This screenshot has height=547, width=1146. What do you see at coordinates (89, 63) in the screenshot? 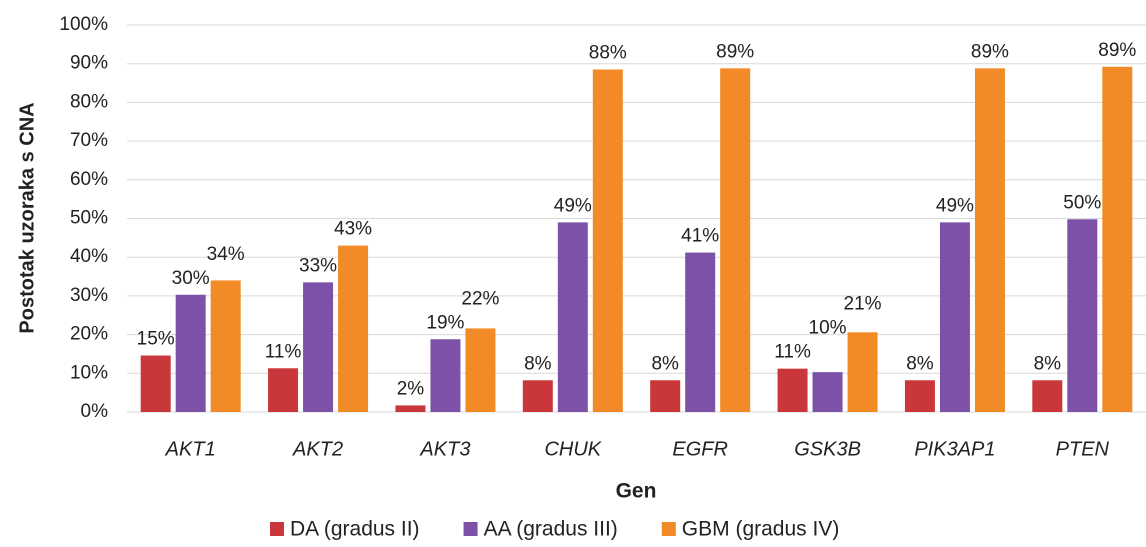
I see `y-tick-label: 90%` at bounding box center [89, 63].